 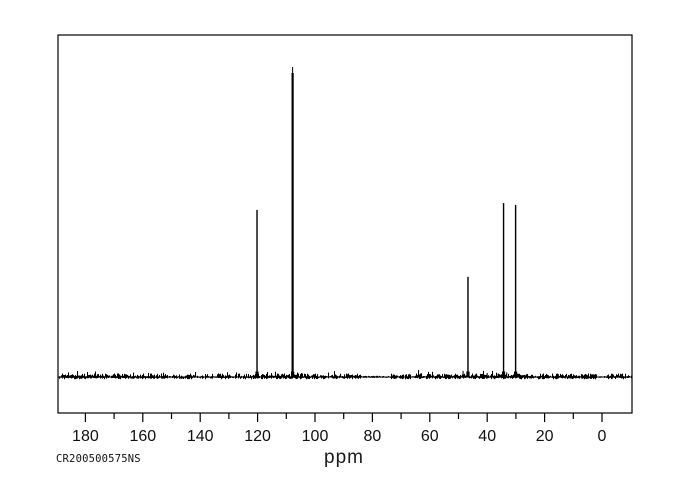 What do you see at coordinates (98, 459) in the screenshot?
I see `sample-id-label: CR200500575NS` at bounding box center [98, 459].